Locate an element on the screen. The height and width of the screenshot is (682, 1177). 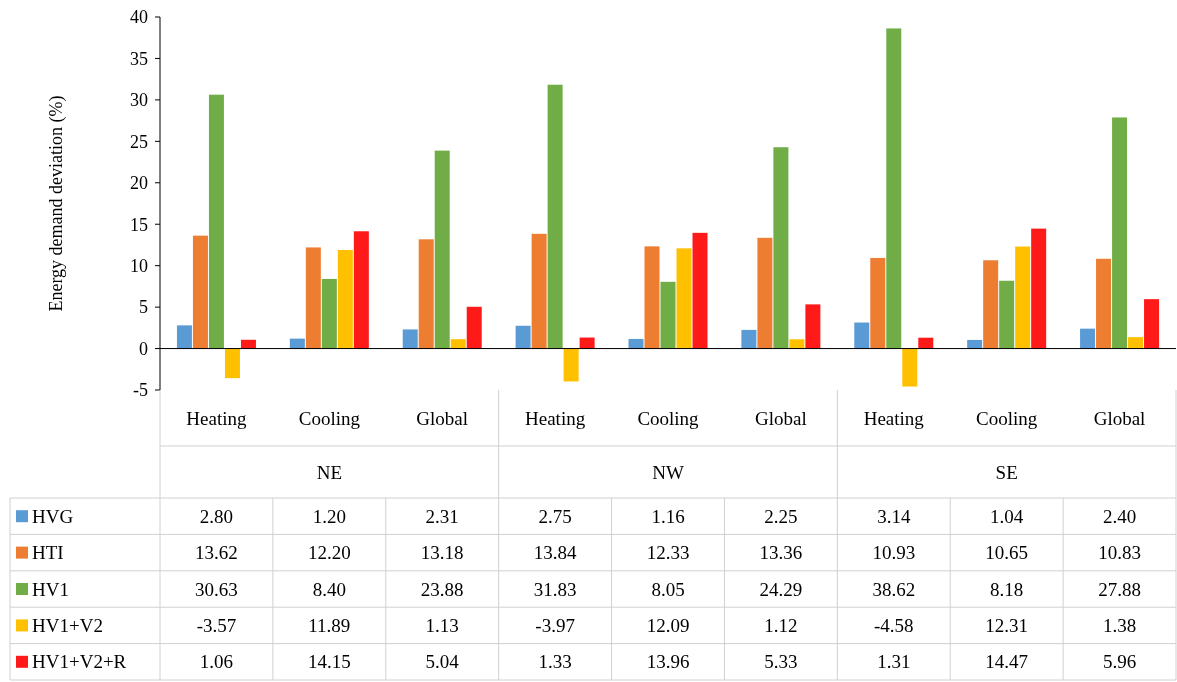
data-label: 38.62 is located at coordinates (894, 589).